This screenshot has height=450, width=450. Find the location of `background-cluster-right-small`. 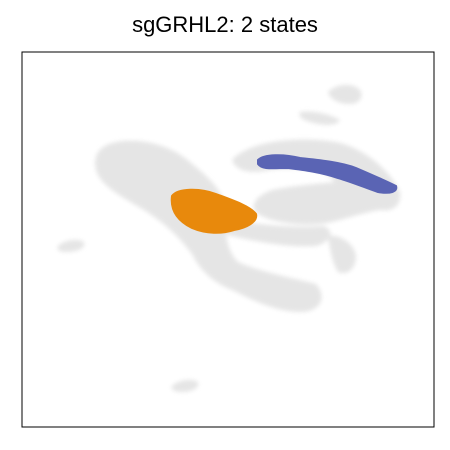

background-cluster-right-small is located at coordinates (319, 117).